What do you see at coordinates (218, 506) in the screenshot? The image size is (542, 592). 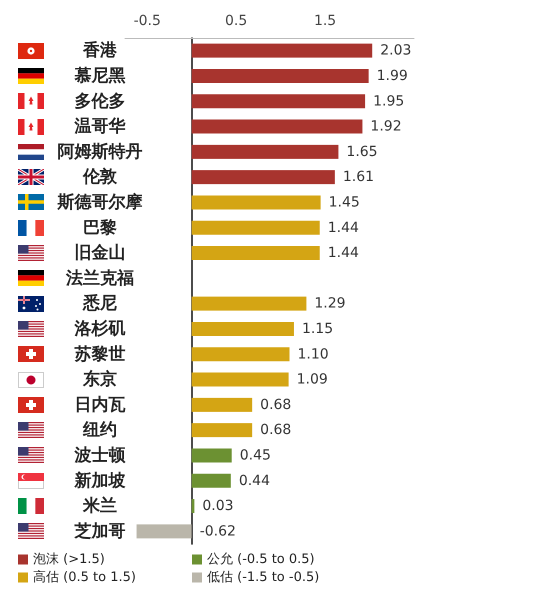 I see `data-label: 0.03` at bounding box center [218, 506].